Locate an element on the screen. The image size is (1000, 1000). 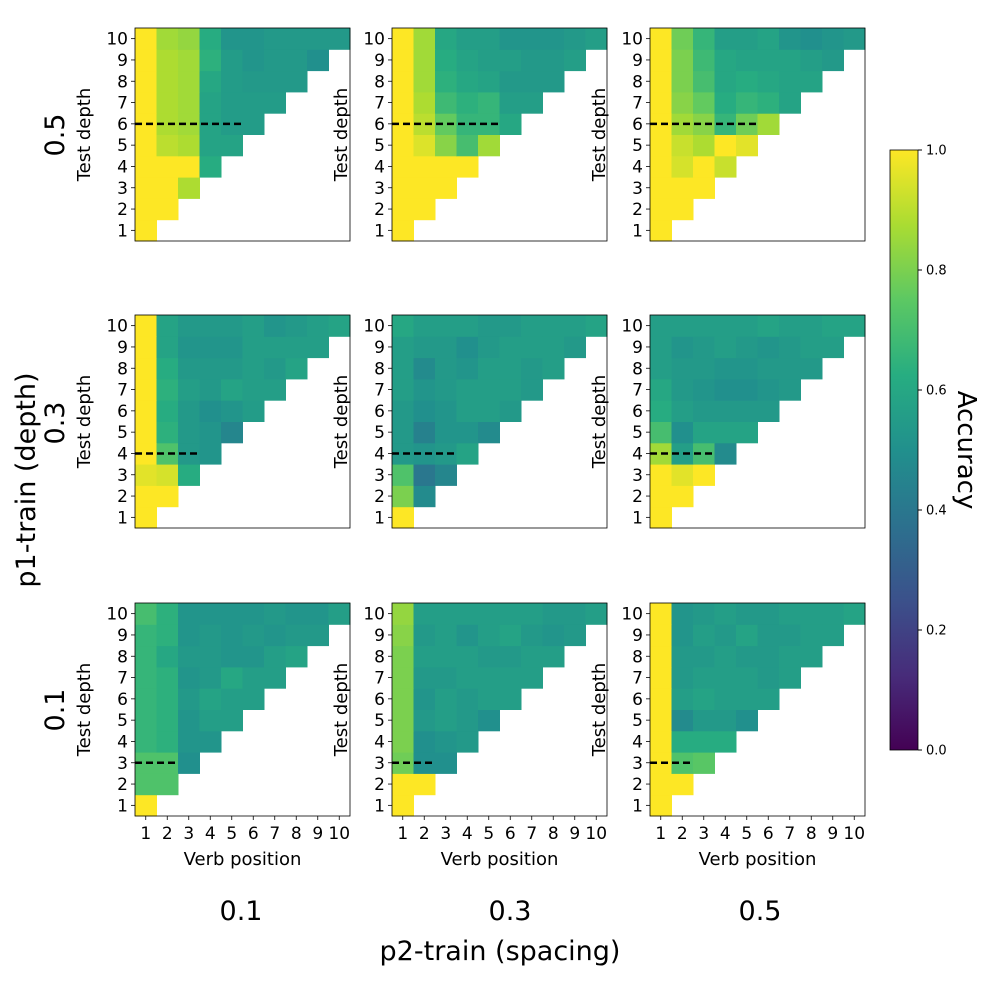
y-tick-label: 1 is located at coordinates (122, 231).